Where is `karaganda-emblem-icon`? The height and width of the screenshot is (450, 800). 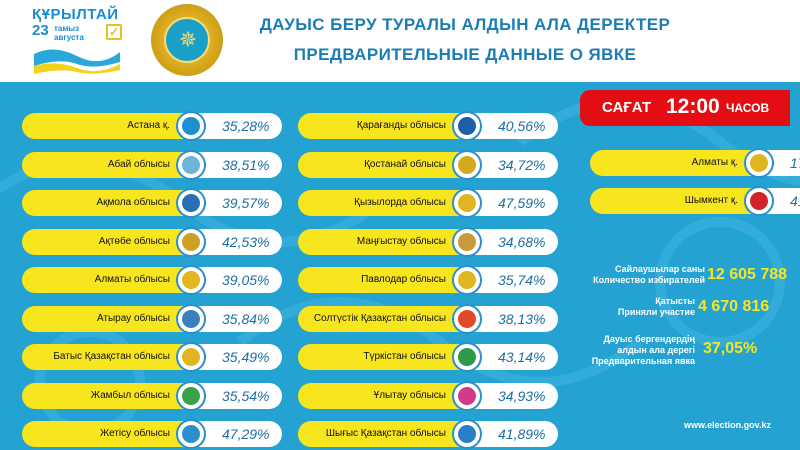
karaganda-emblem-icon is located at coordinates (467, 126).